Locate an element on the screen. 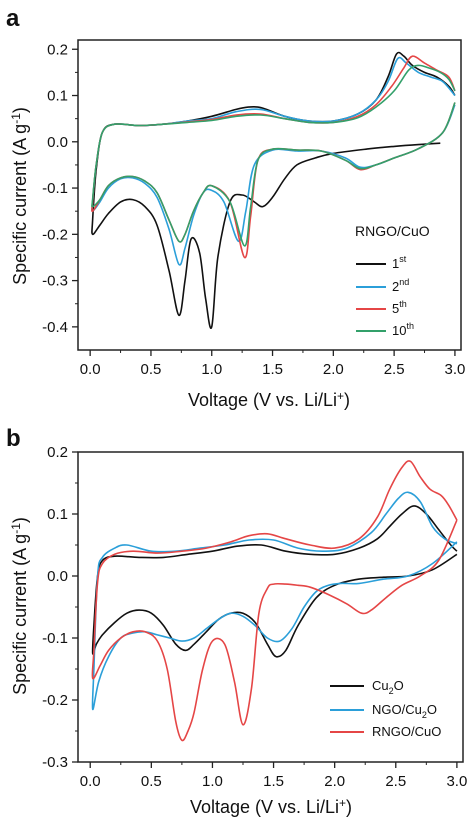 The height and width of the screenshot is (824, 469). panel-b-y-ticks: 0.2 0.1 0.0 -0.1 -0.2 -0.3 is located at coordinates (60, 607).